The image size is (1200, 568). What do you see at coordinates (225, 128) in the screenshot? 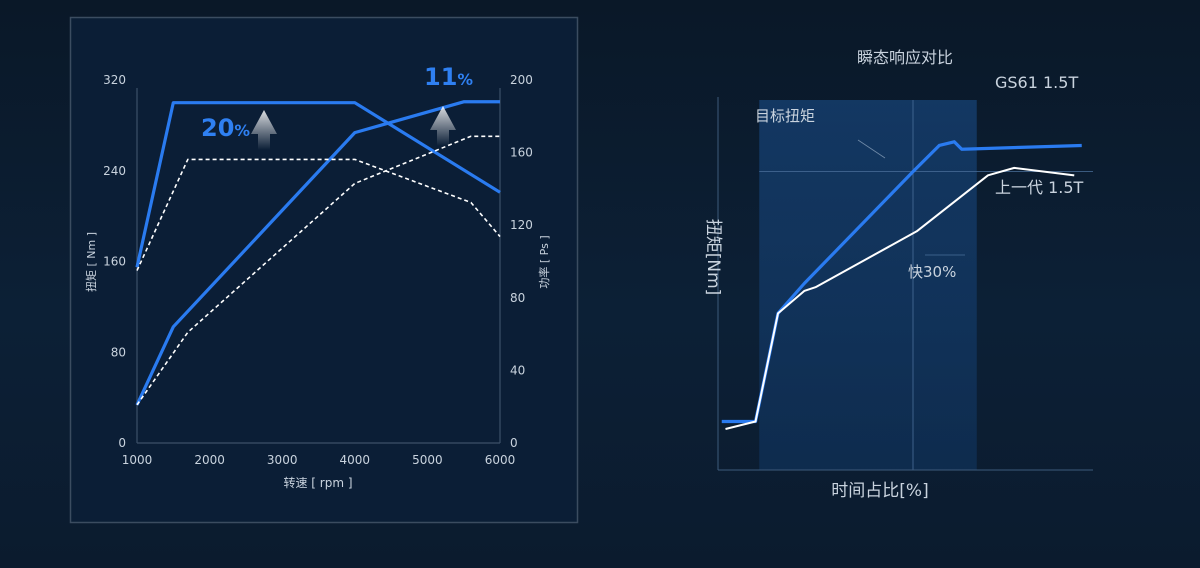
I see `increase-percent-label: 20%` at bounding box center [225, 128].